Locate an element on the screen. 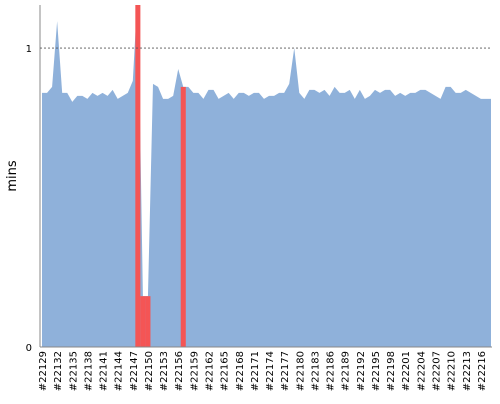  x-tick-label: #22216 is located at coordinates (482, 371).